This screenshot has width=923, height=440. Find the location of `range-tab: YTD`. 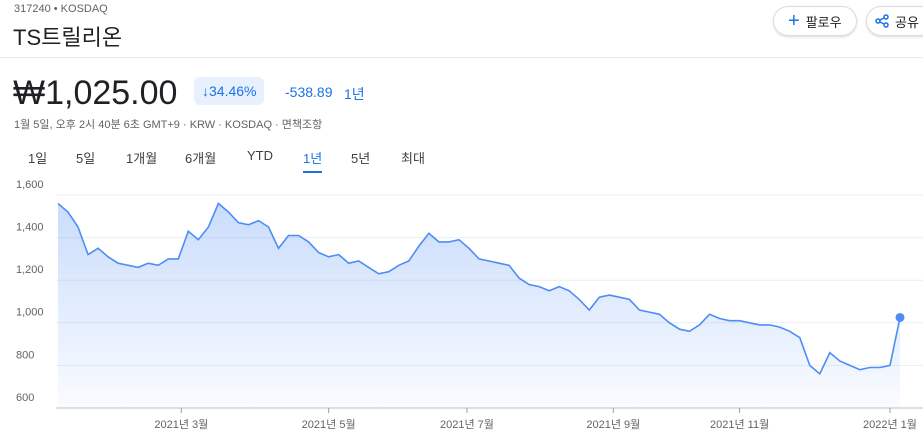

range-tab: YTD is located at coordinates (260, 155).